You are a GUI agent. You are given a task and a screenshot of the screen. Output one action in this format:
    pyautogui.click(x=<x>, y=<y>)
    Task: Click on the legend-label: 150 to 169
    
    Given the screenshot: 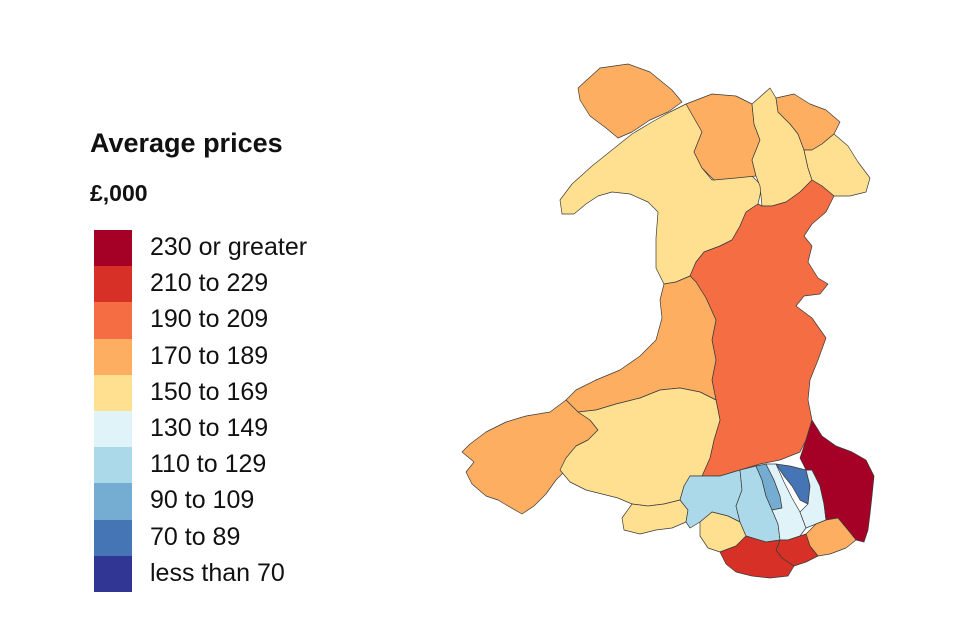 What is the action you would take?
    pyautogui.click(x=209, y=391)
    